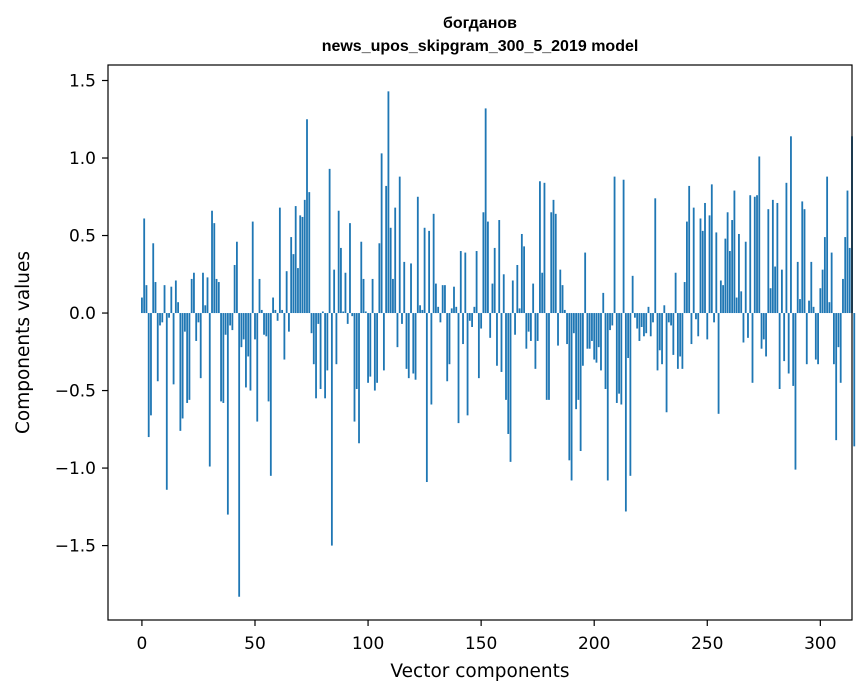 This screenshot has width=867, height=696. I want to click on chart-title-line-2: news_upos_skipgram_300_5_2019 model, so click(480, 46).